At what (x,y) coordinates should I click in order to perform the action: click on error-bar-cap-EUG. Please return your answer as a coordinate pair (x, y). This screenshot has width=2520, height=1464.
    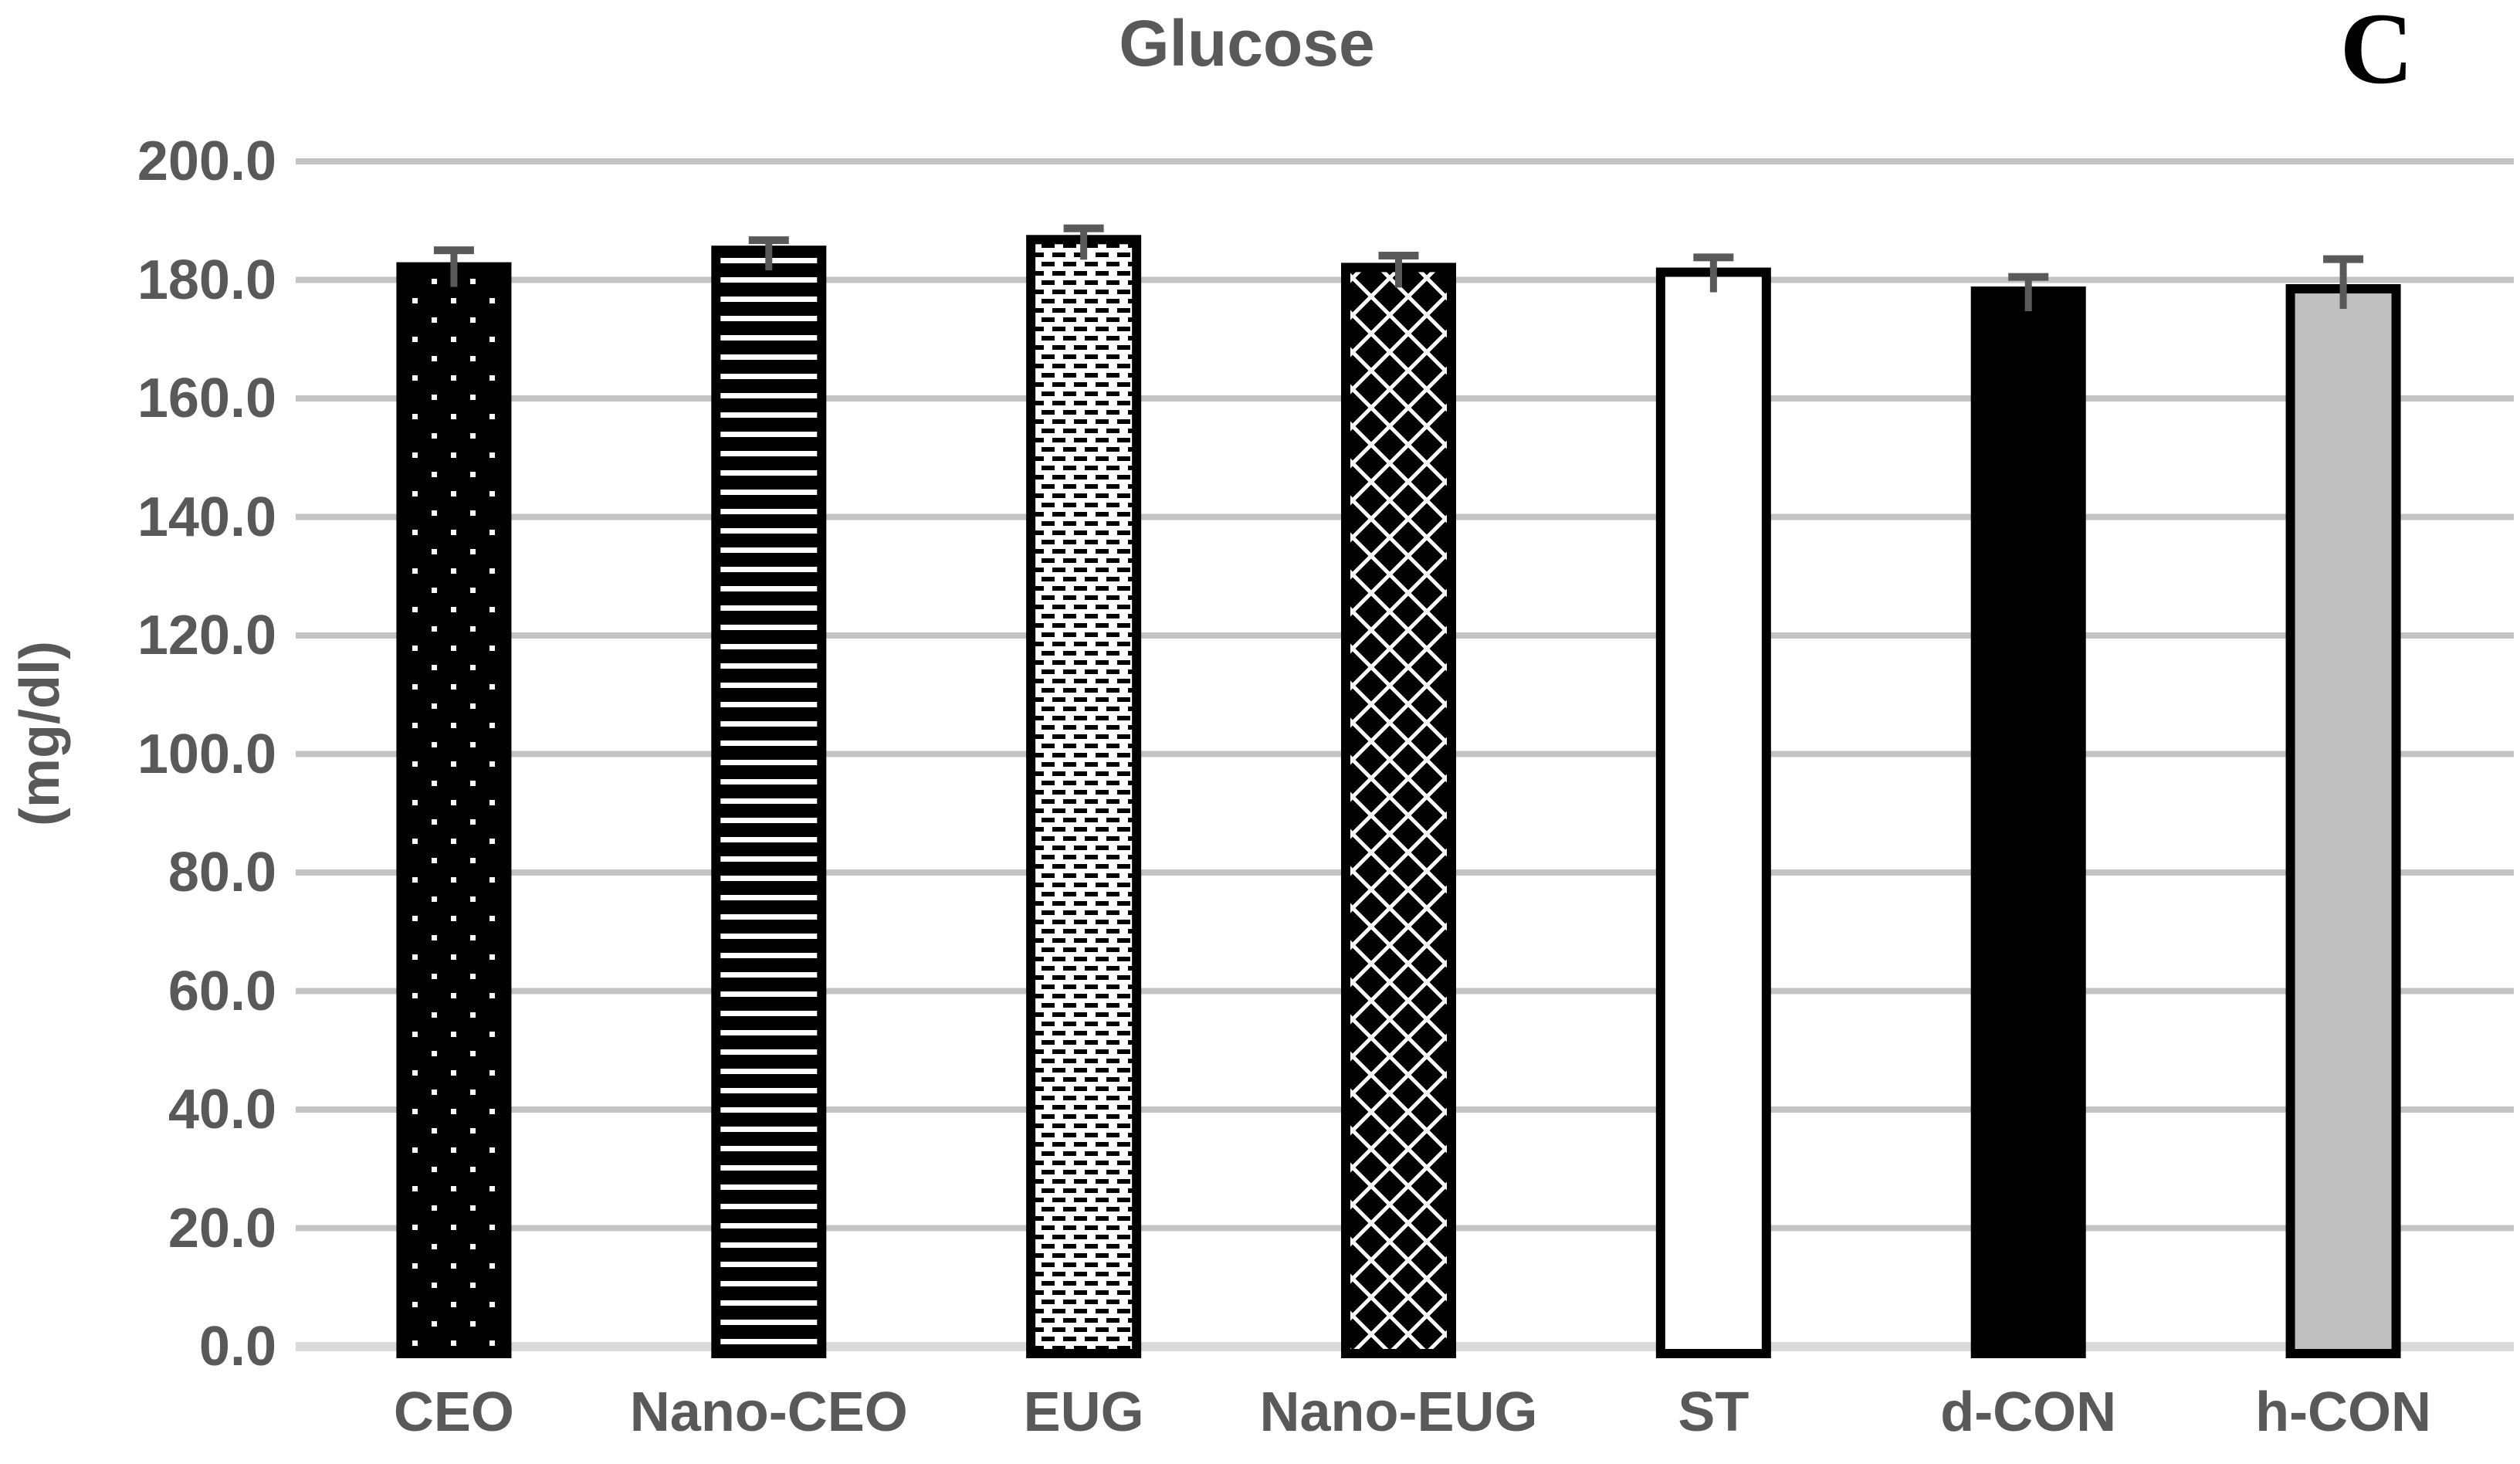
    Looking at the image, I should click on (1083, 228).